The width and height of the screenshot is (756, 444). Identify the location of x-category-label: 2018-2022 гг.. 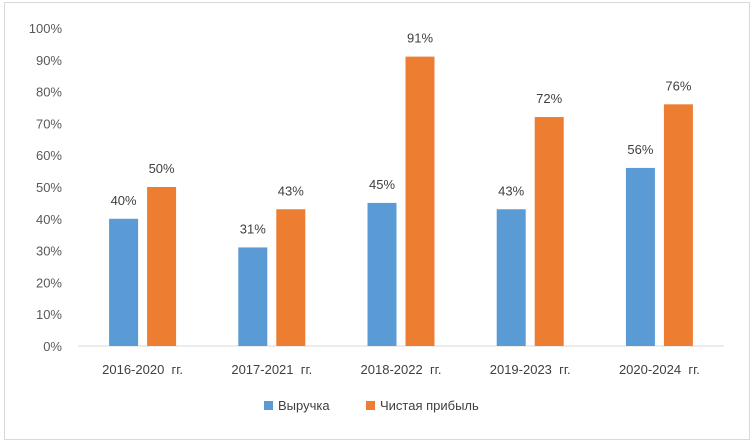
(401, 369).